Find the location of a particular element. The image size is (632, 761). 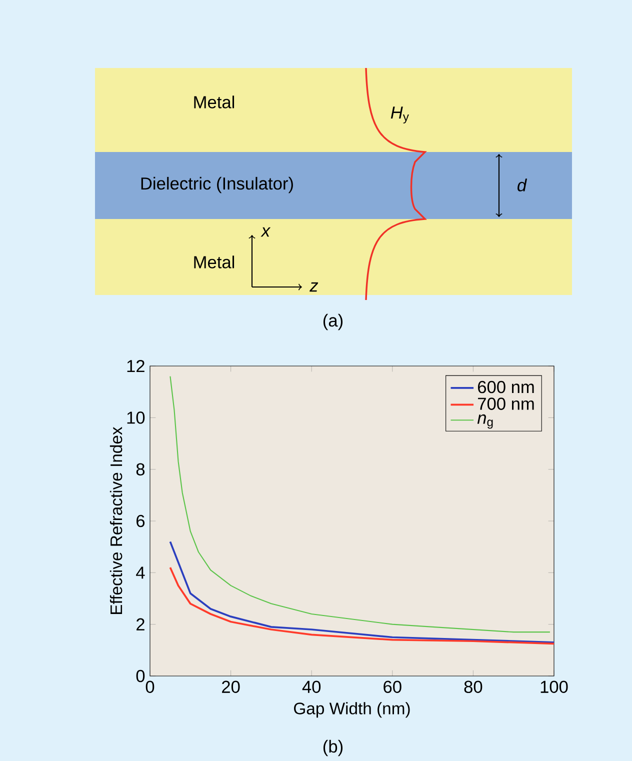

text: x is located at coordinates (265, 232).